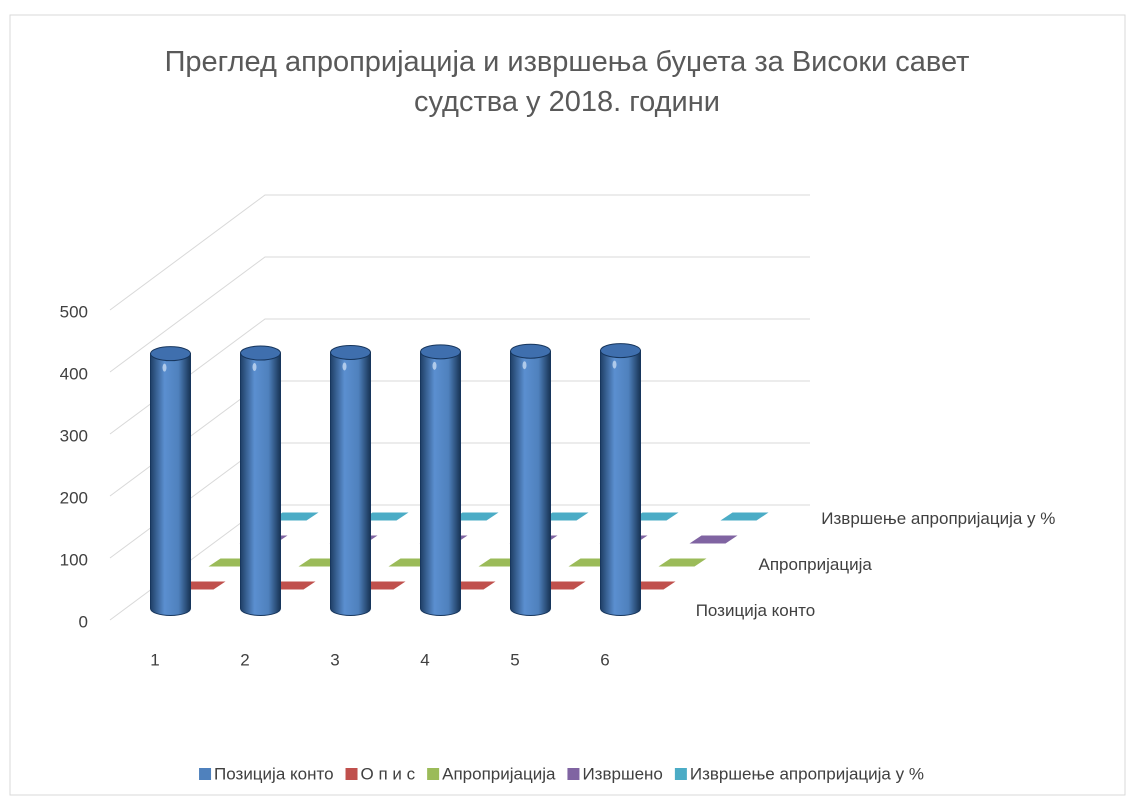 The height and width of the screenshot is (805, 1135). Describe the element at coordinates (83, 621) in the screenshot. I see `y-tick-label: 0` at that location.